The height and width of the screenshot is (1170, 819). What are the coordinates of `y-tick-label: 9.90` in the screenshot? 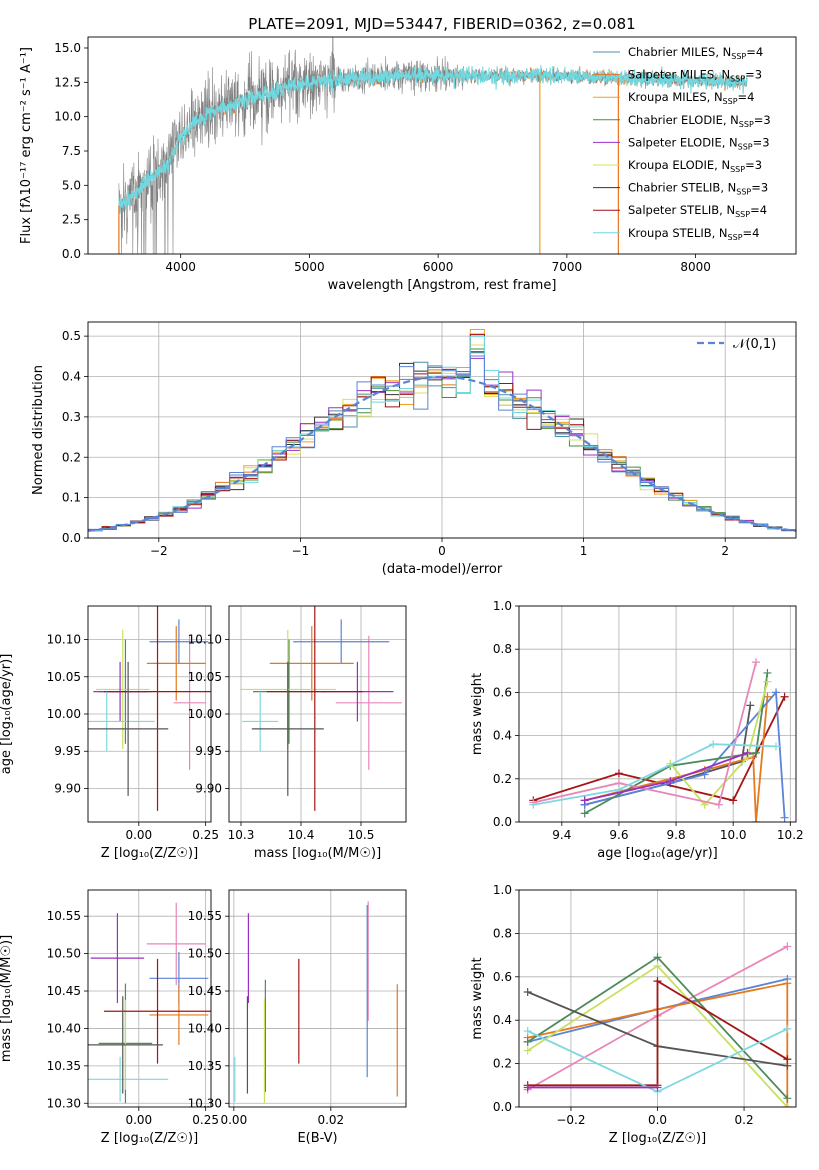 It's located at (67, 788).